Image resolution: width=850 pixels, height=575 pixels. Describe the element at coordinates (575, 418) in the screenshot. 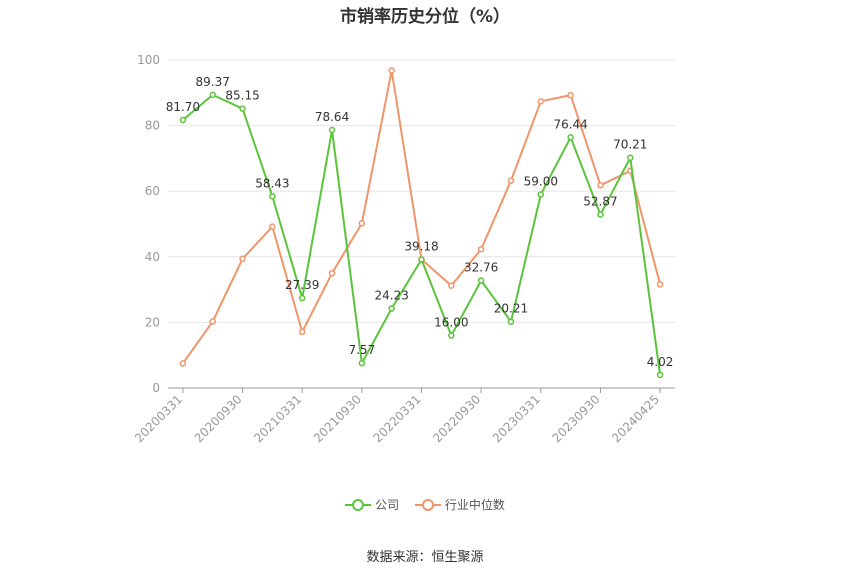

I see `x-tick-label: 20230930` at that location.